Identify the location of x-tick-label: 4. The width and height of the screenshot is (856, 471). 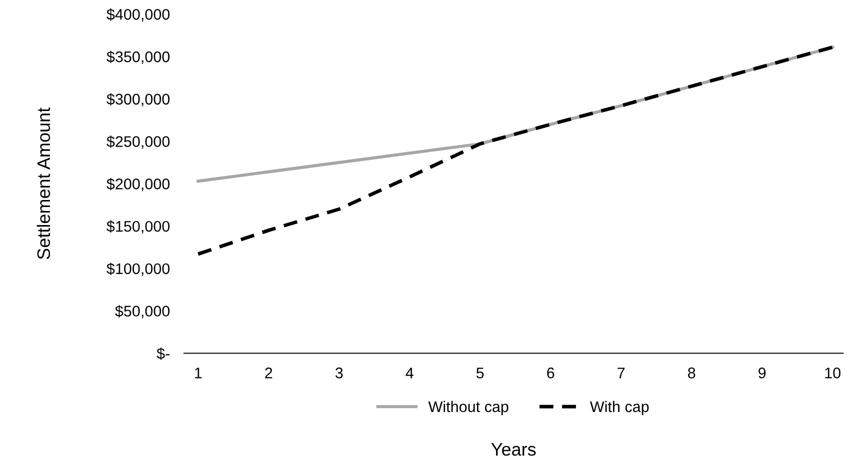
(410, 373).